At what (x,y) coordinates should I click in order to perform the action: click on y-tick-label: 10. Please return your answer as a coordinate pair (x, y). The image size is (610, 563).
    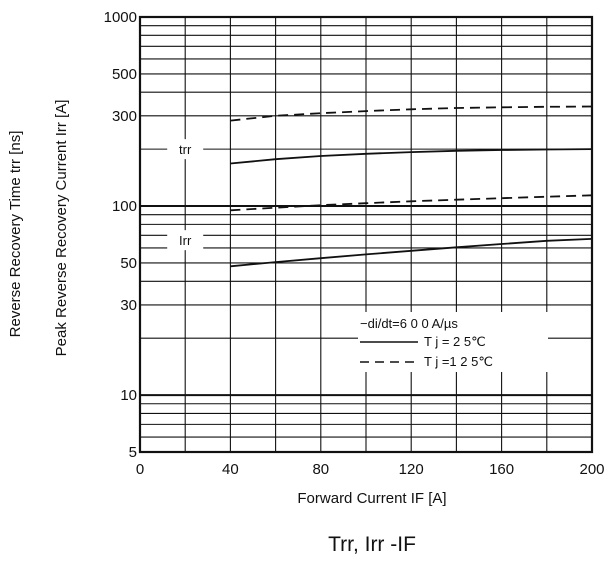
    Looking at the image, I should click on (128, 395).